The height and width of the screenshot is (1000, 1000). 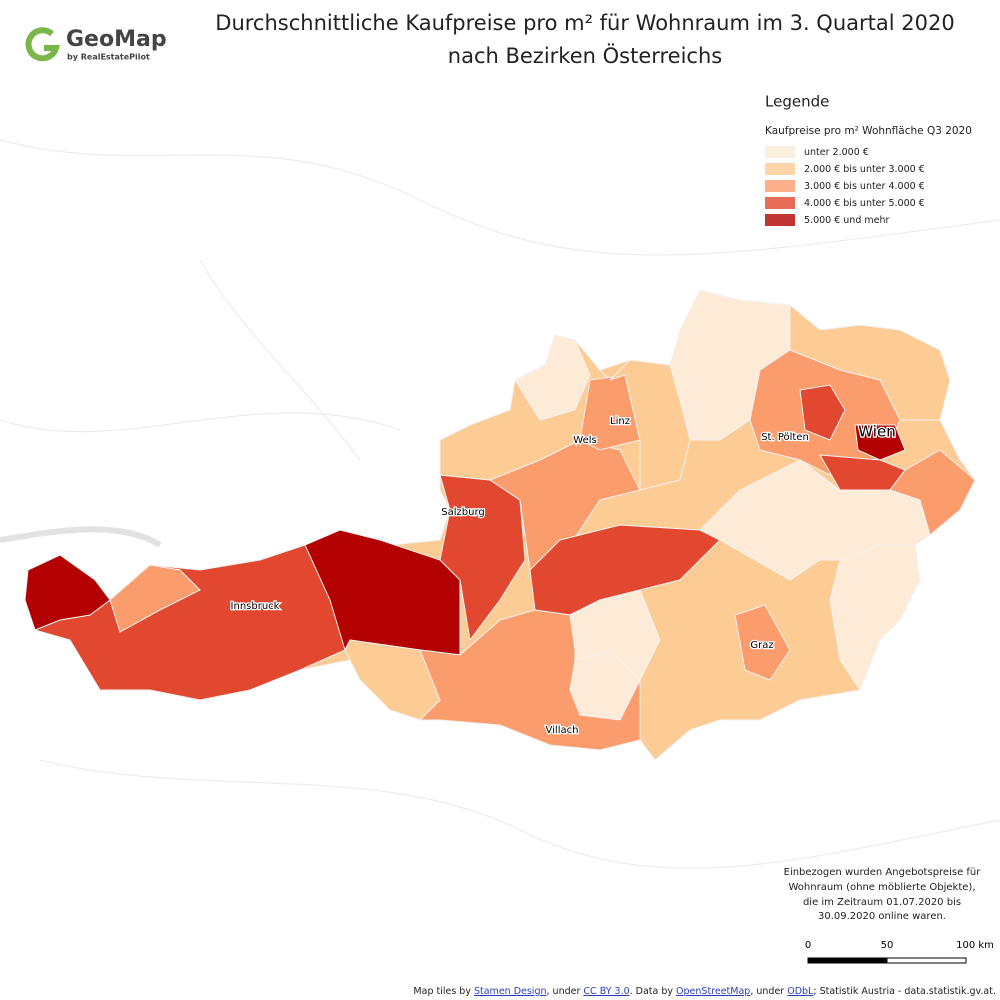 I want to click on link: Stamen Design, so click(x=510, y=991).